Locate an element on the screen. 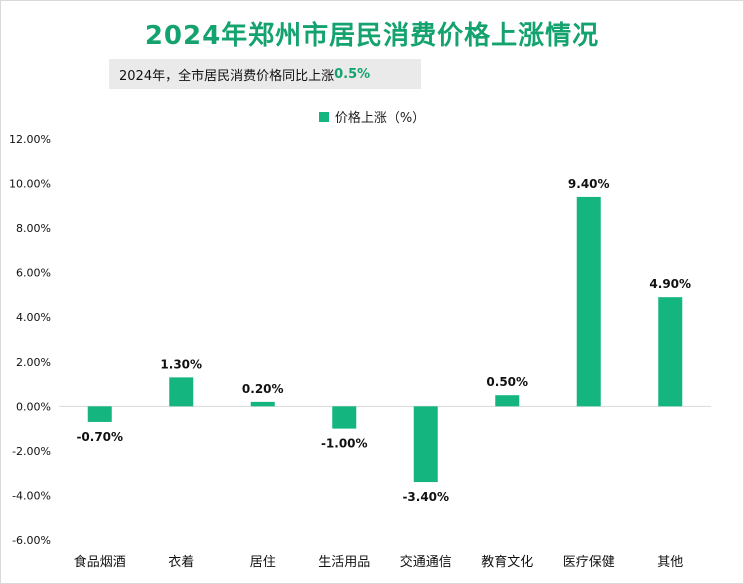 The width and height of the screenshot is (744, 584). data-label: 0.20% is located at coordinates (263, 389).